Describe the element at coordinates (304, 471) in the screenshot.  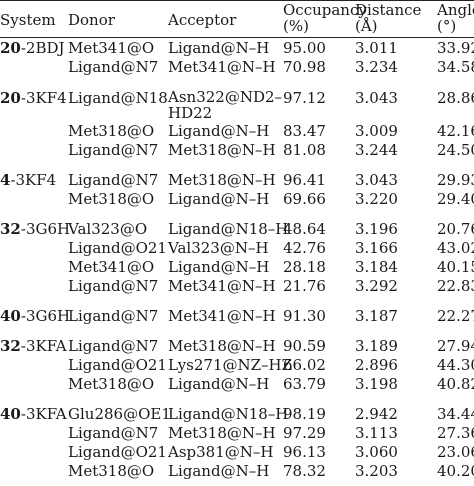
I see `cell-occupancy: 78.32` at that location.